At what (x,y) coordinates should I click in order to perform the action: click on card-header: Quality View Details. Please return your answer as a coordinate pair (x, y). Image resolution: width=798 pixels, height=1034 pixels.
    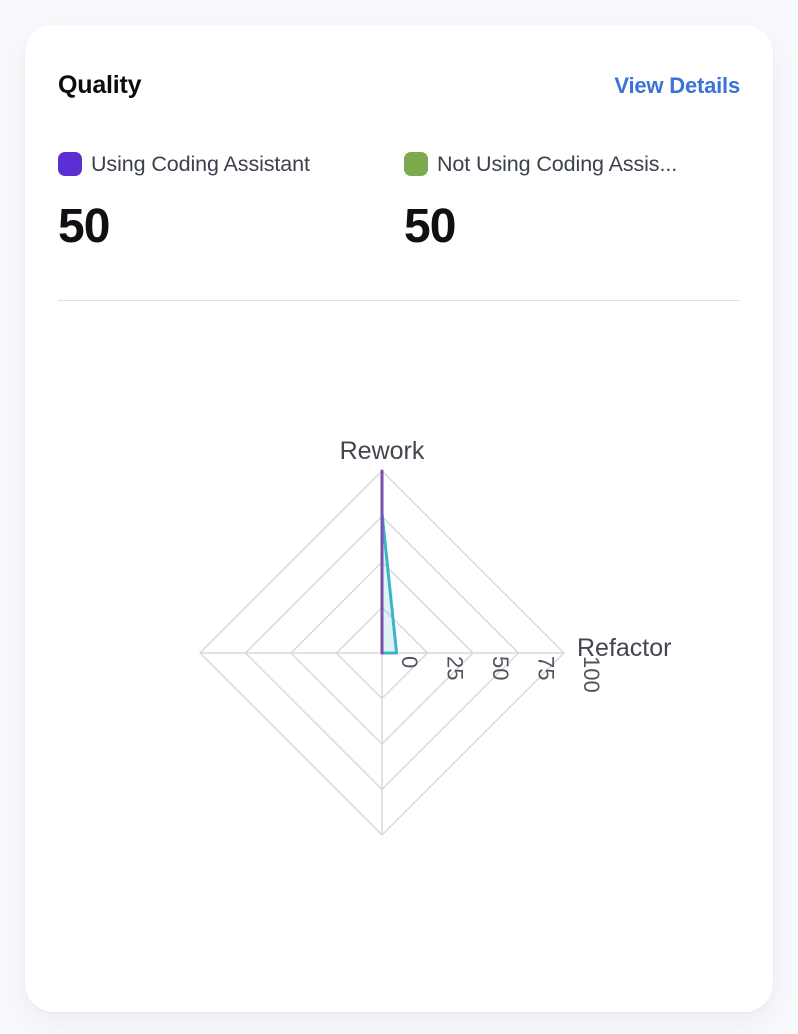
    Looking at the image, I should click on (399, 85).